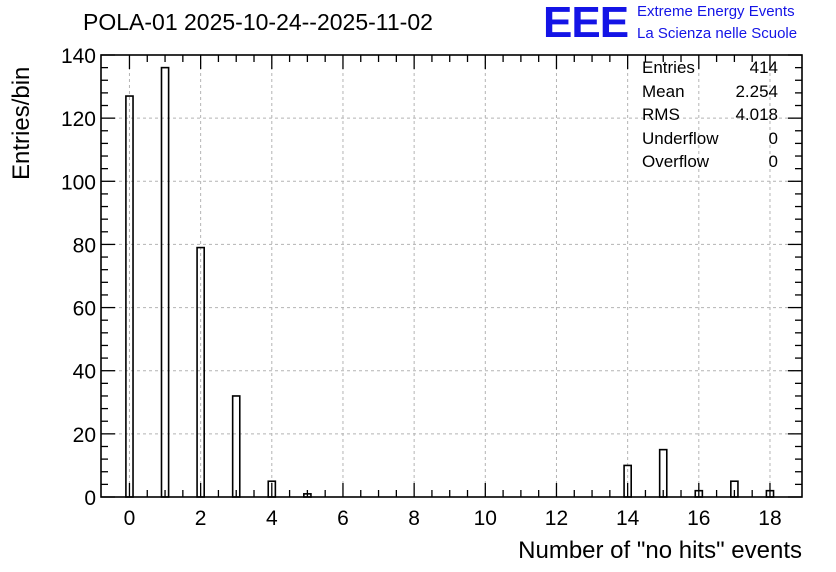  What do you see at coordinates (414, 518) in the screenshot?
I see `x-tick-label: 8` at bounding box center [414, 518].